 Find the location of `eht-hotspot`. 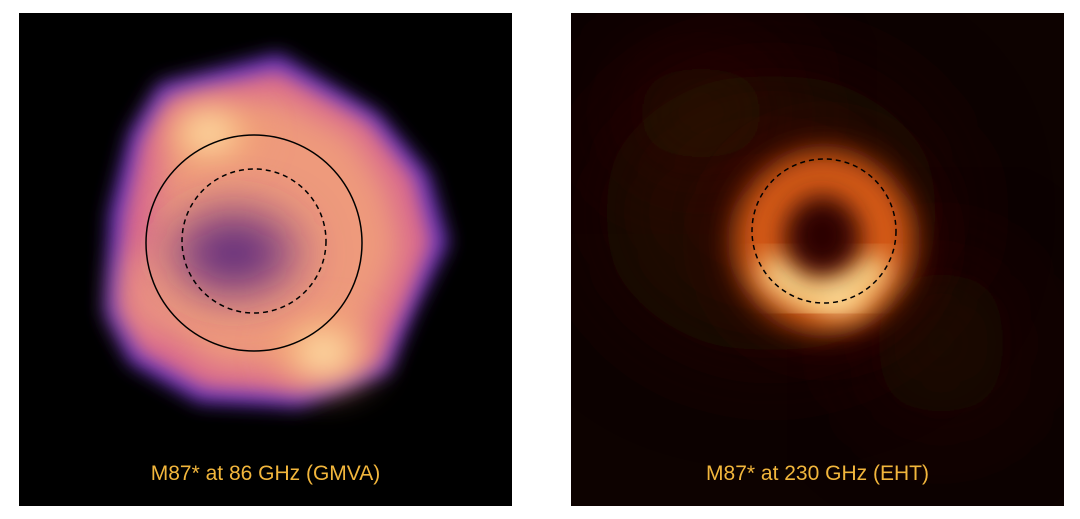

eht-hotspot is located at coordinates (839, 298).